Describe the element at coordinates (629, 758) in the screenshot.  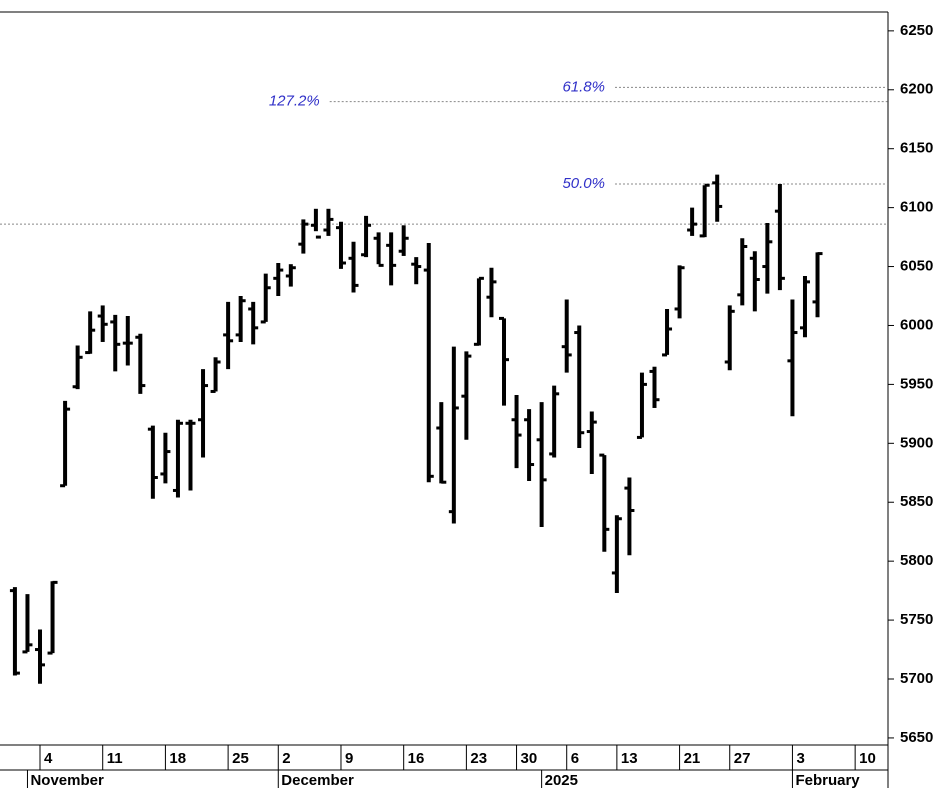
I see `x-tick-label: 13` at that location.